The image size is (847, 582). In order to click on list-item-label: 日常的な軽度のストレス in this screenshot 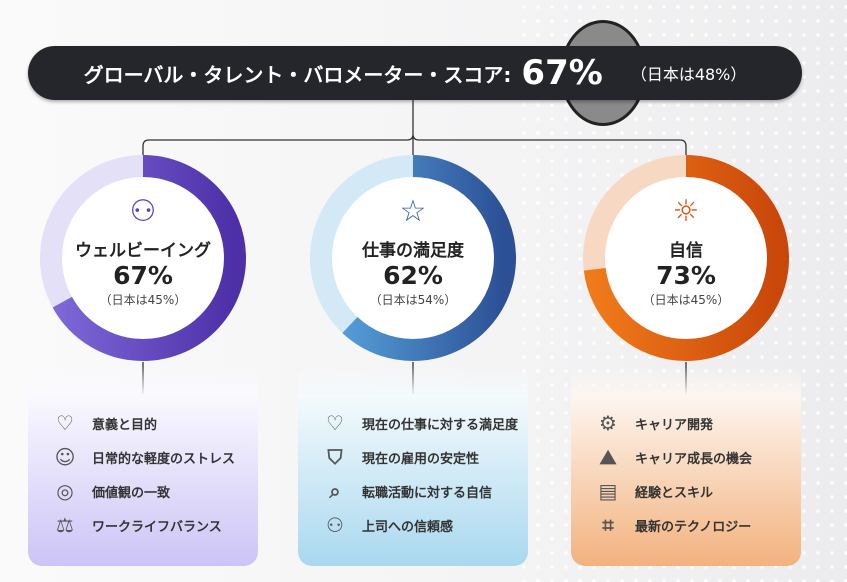, I will do `click(164, 459)`.